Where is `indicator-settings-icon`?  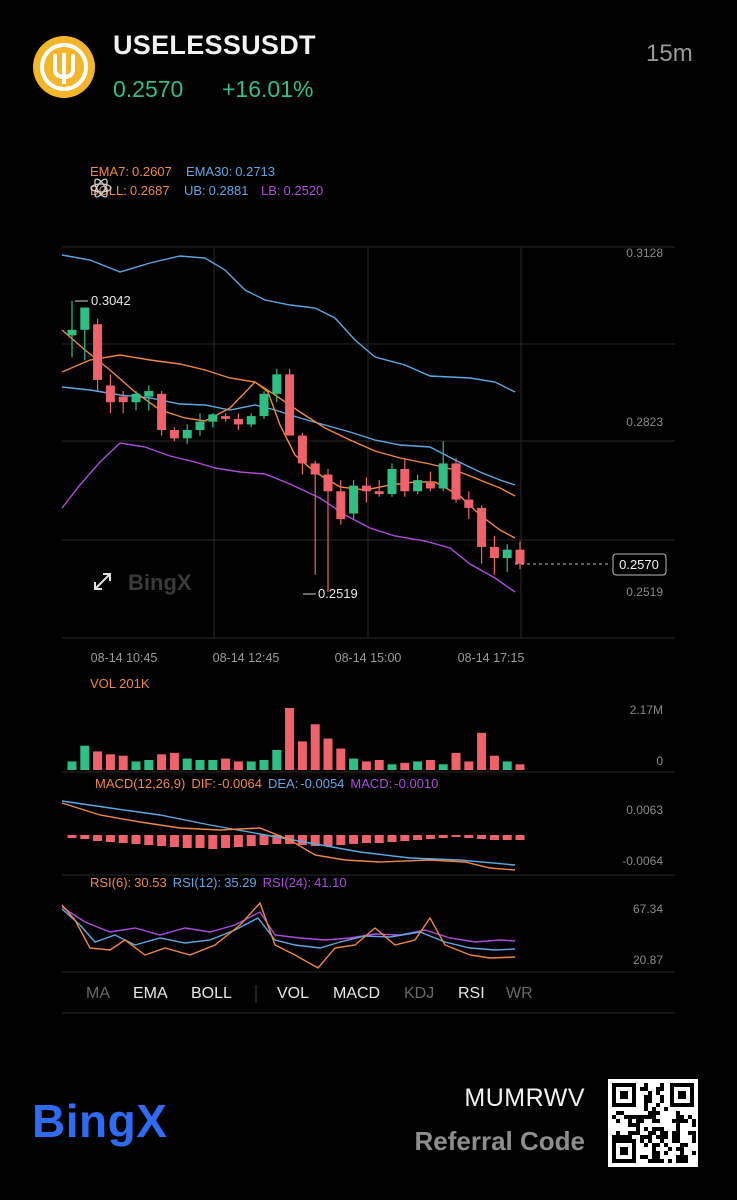
indicator-settings-icon is located at coordinates (101, 188).